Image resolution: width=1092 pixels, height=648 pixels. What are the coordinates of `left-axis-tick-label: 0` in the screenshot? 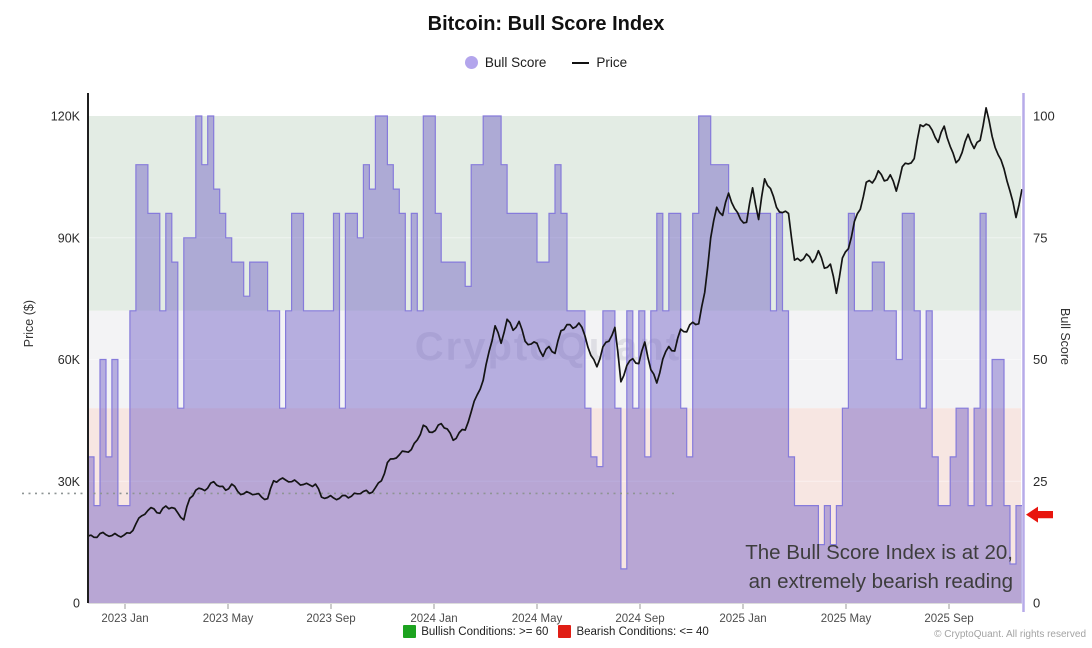 It's located at (76, 604).